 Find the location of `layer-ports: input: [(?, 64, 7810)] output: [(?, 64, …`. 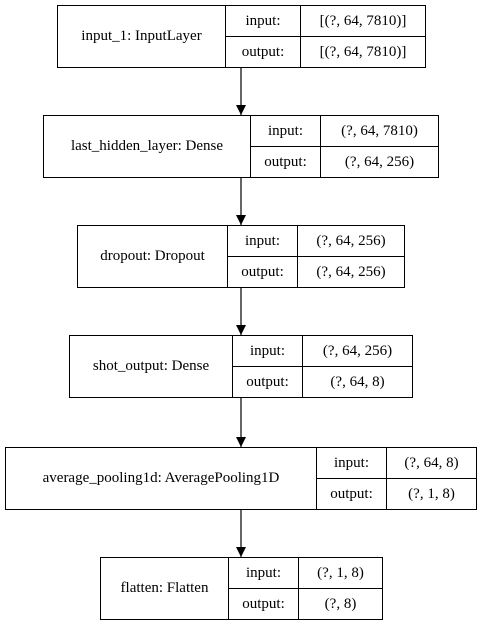

layer-ports: input: [(?, 64, 7810)] output: [(?, 64, … is located at coordinates (325, 36).